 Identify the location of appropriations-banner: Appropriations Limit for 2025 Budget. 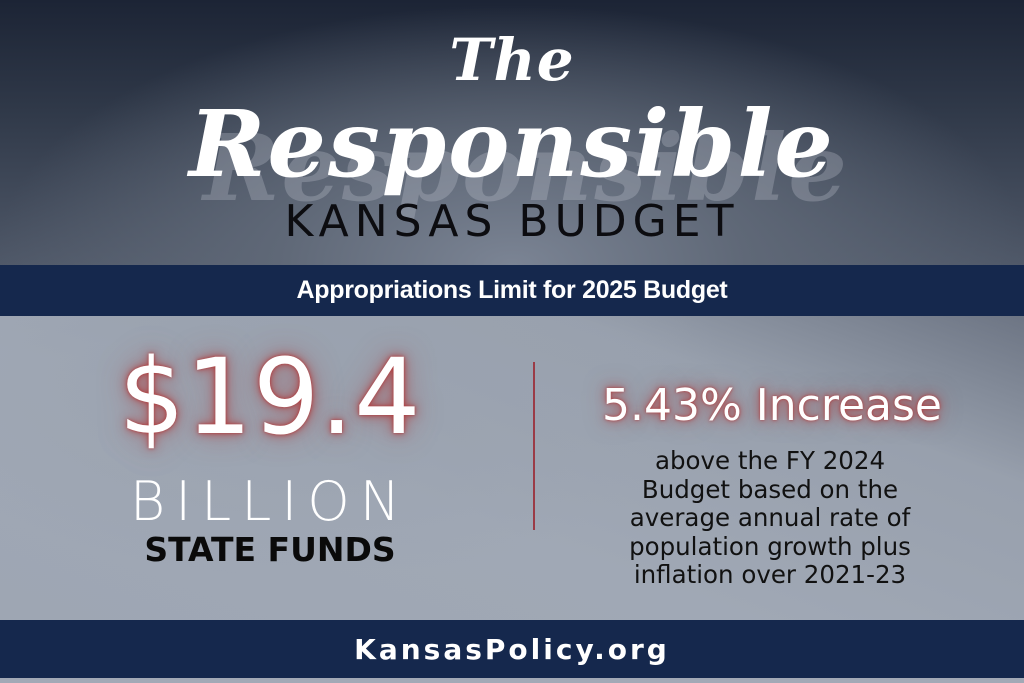
(512, 290).